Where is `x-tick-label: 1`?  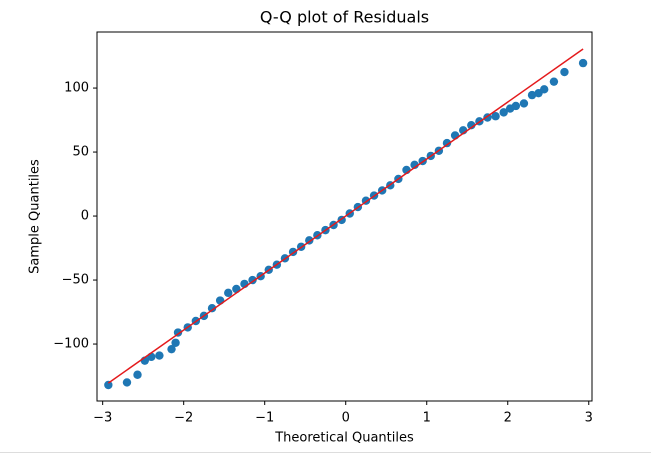 x-tick-label: 1 is located at coordinates (427, 418).